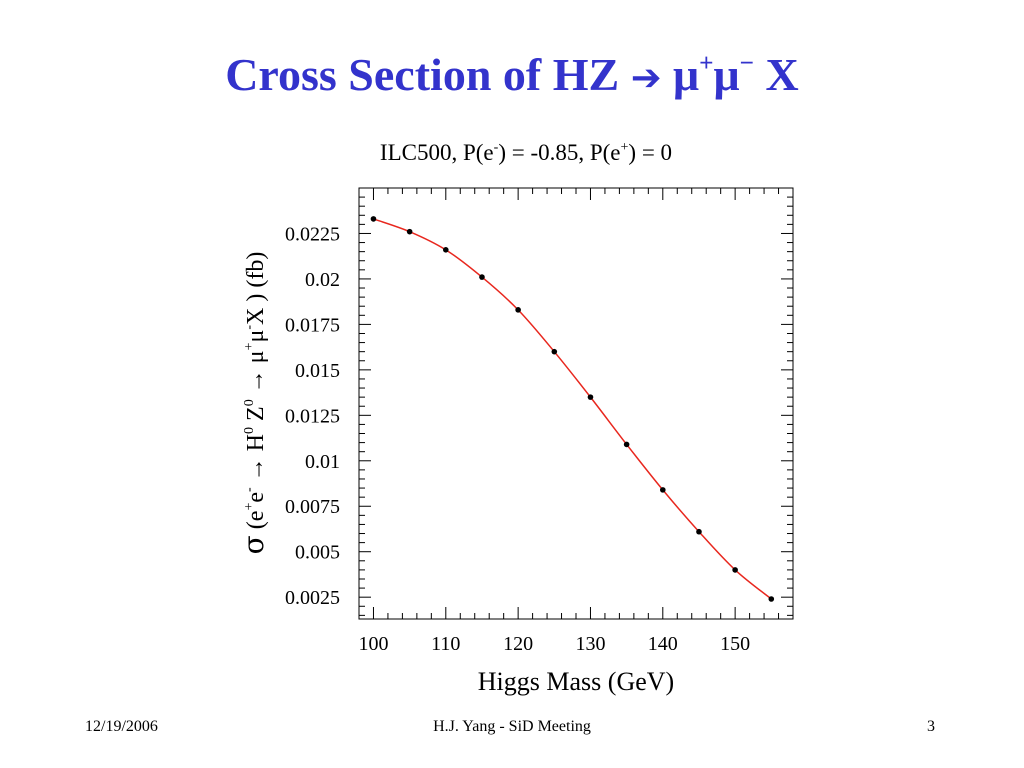  What do you see at coordinates (312, 598) in the screenshot?
I see `y-tick-label: 0.0025` at bounding box center [312, 598].